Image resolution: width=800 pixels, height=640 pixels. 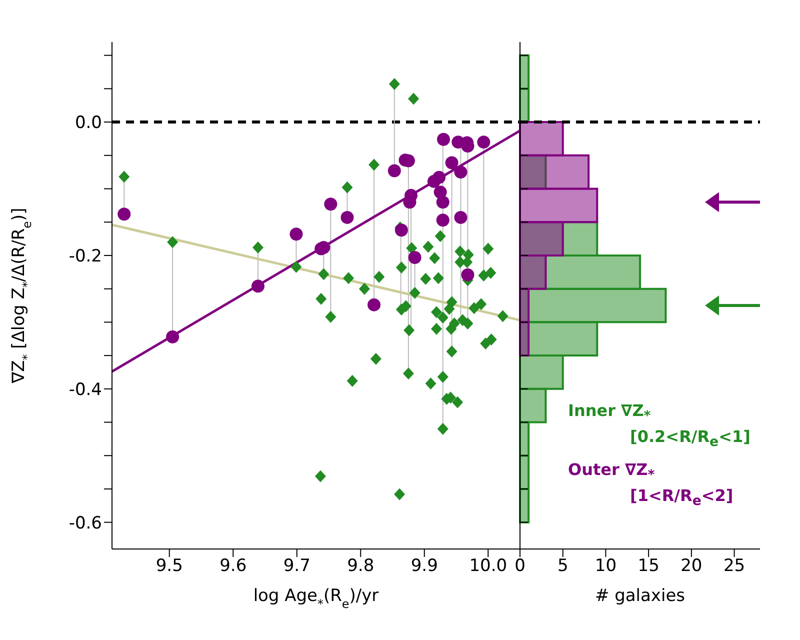 What do you see at coordinates (488, 566) in the screenshot?
I see `x-tick-label: 10.0` at bounding box center [488, 566].